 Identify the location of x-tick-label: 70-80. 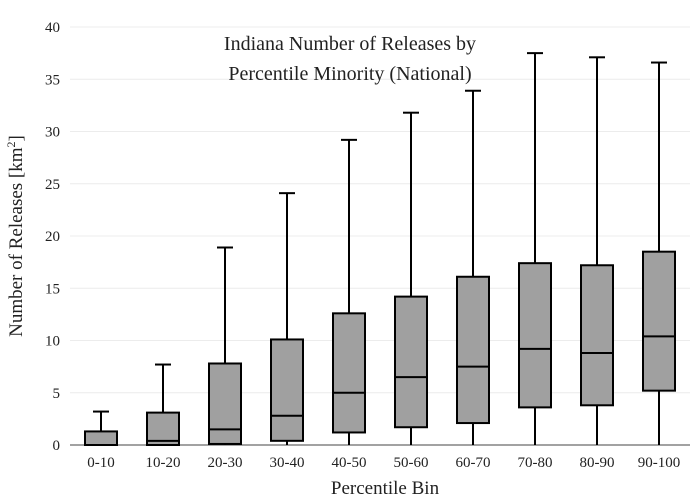
(535, 463).